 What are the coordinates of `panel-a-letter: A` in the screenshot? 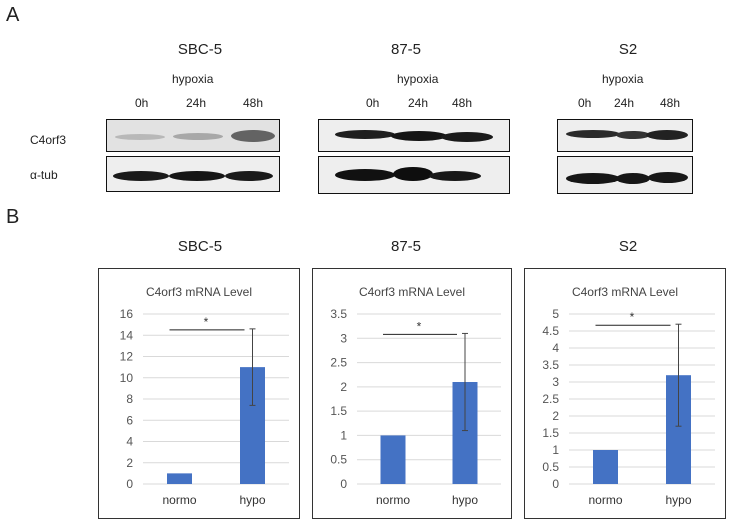 It's located at (13, 15).